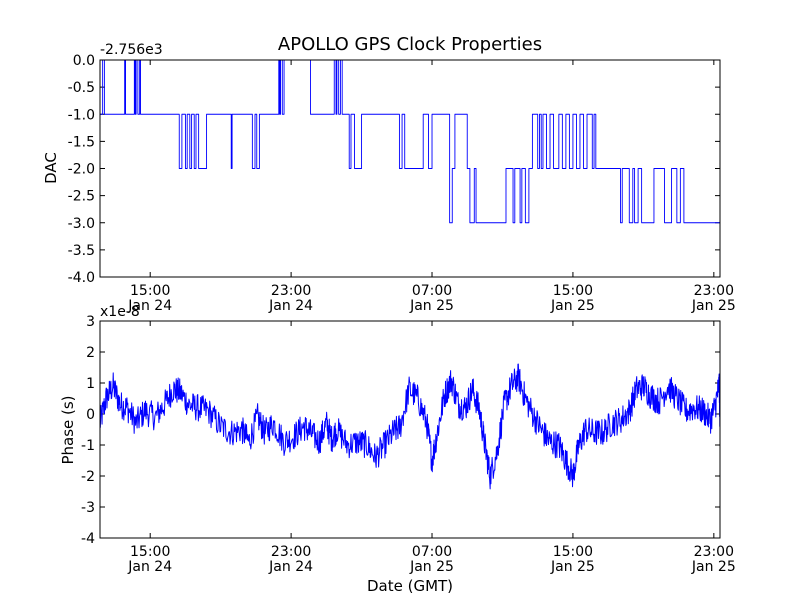 This screenshot has width=800, height=600. What do you see at coordinates (120, 312) in the screenshot?
I see `bottom-offset-label: x1e-8` at bounding box center [120, 312].